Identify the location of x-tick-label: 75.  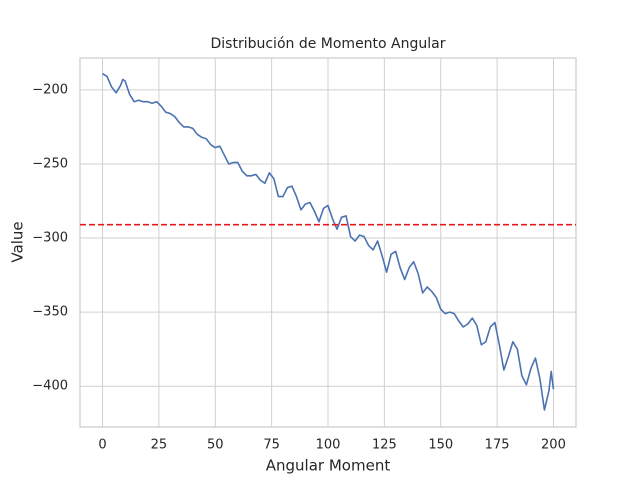
(271, 445).